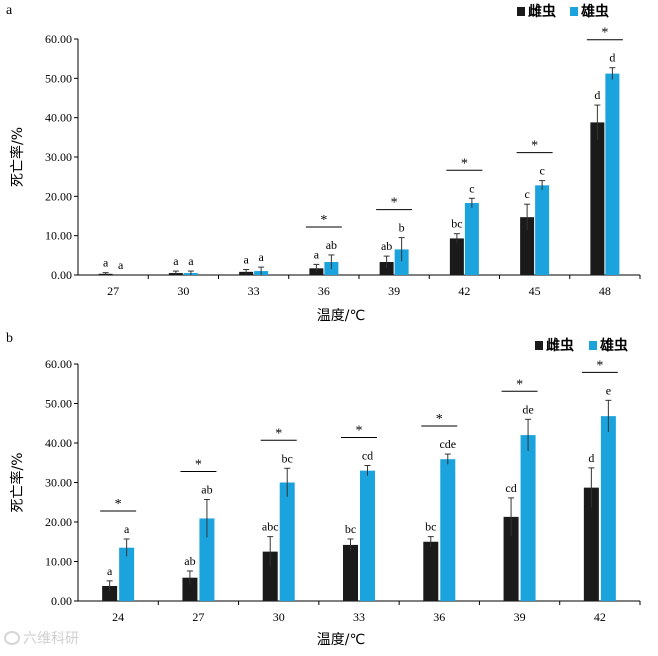 The image size is (658, 656). I want to click on panel-b-x-tick-label: 39, so click(520, 617).